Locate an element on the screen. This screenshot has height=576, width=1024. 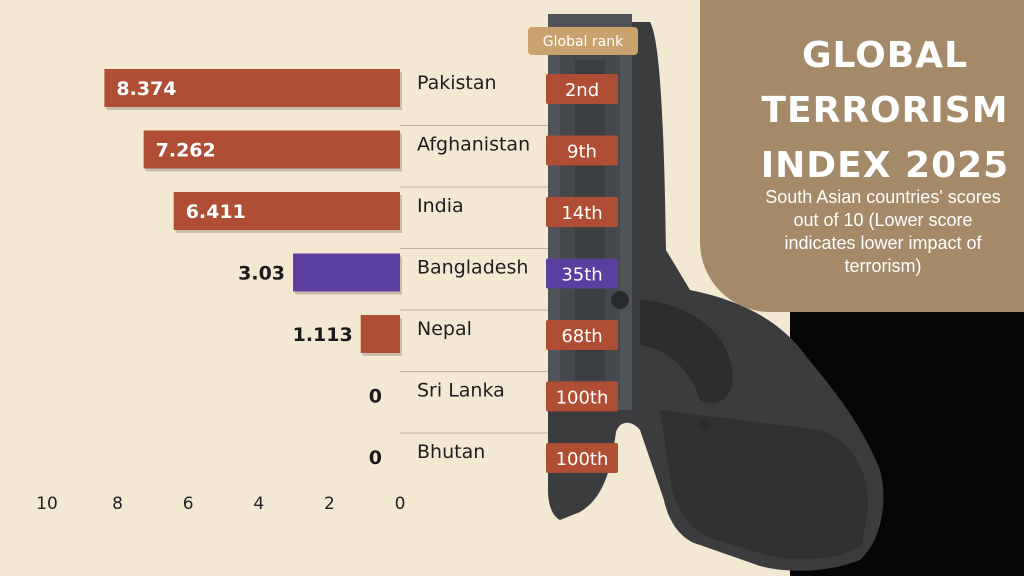
bar-pakistan is located at coordinates (252, 88).